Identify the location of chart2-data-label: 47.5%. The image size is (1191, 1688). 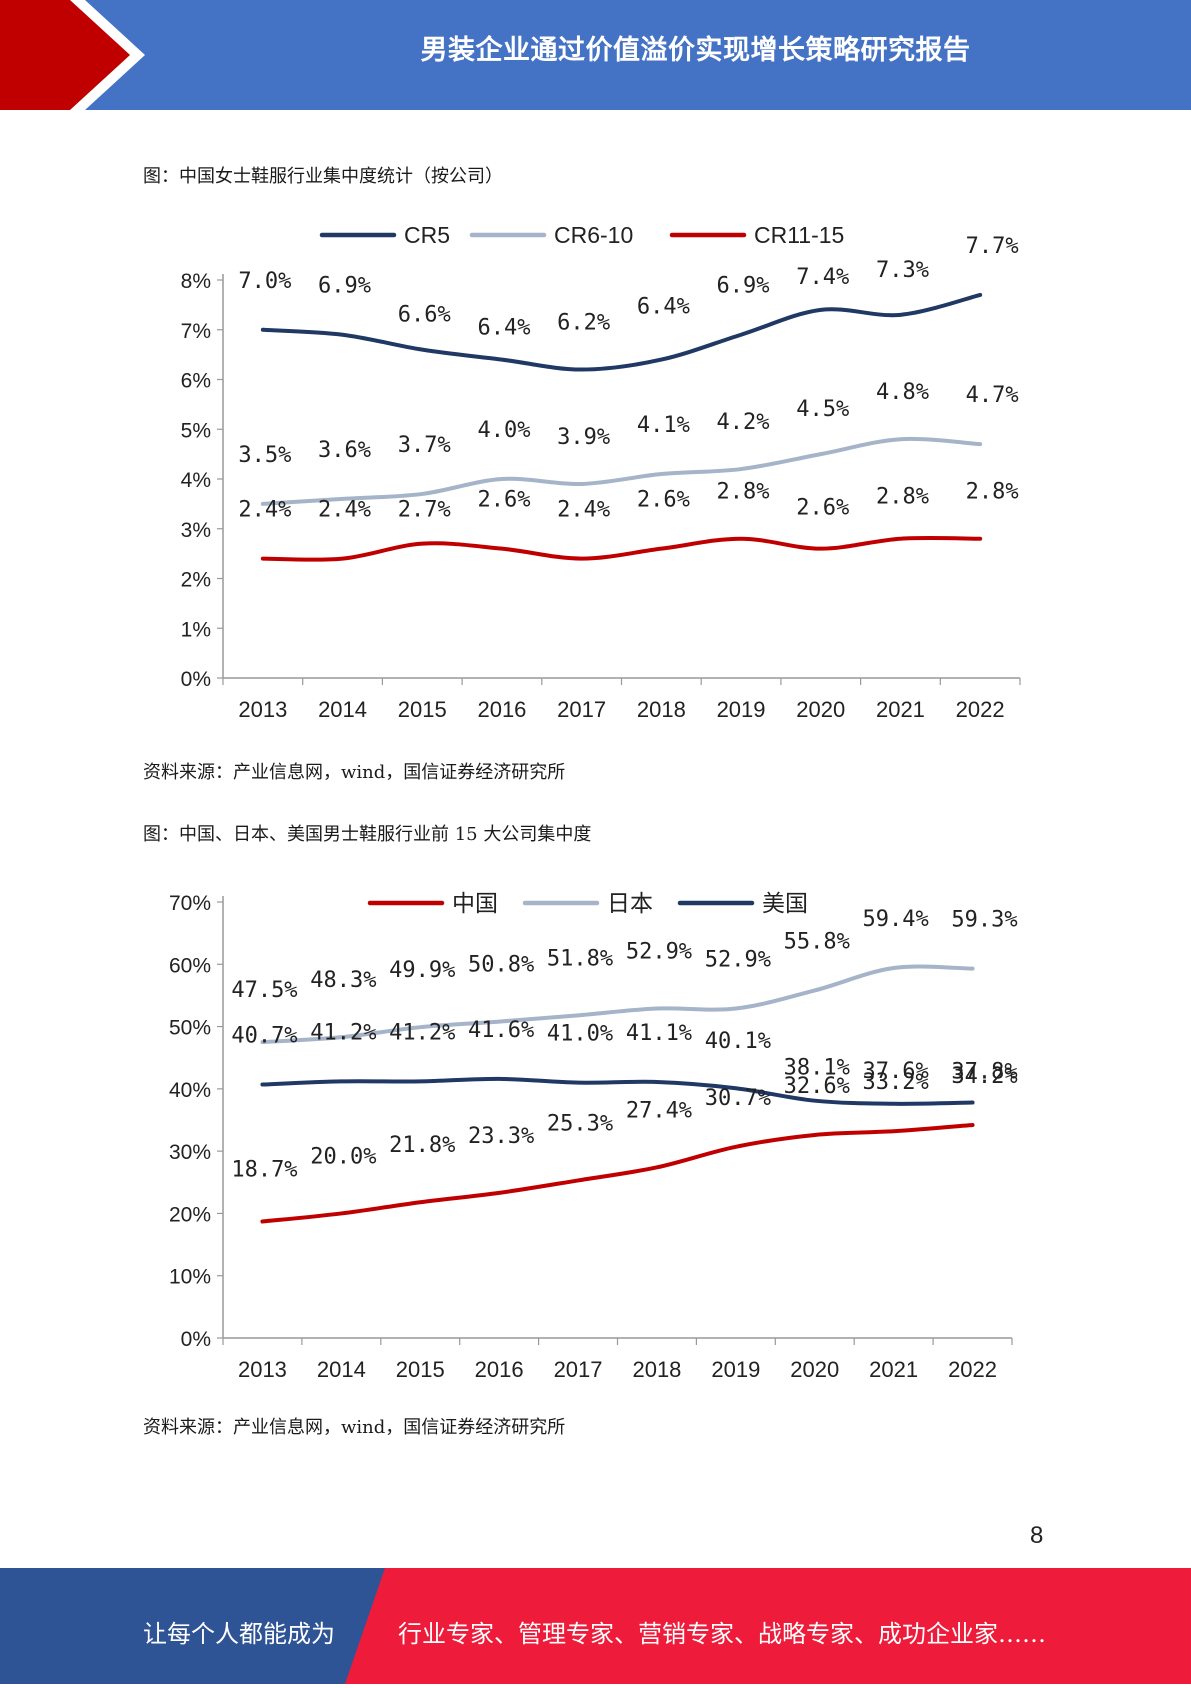
(264, 990).